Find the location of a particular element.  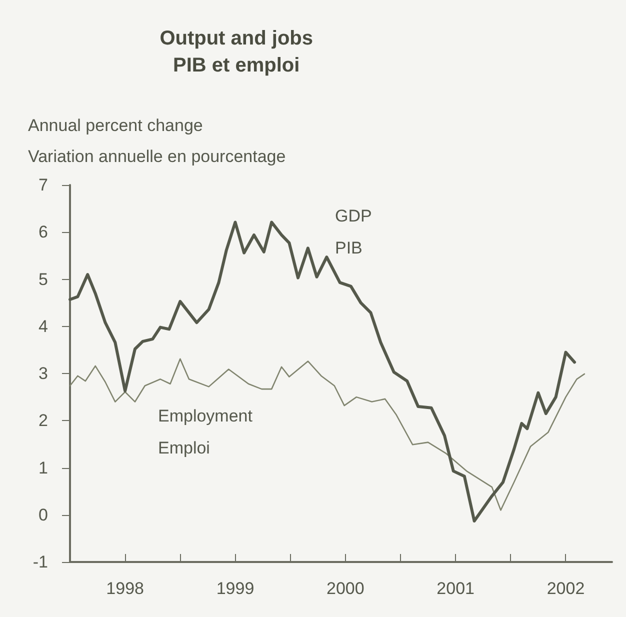

x-tick-label: 2000 is located at coordinates (345, 588).